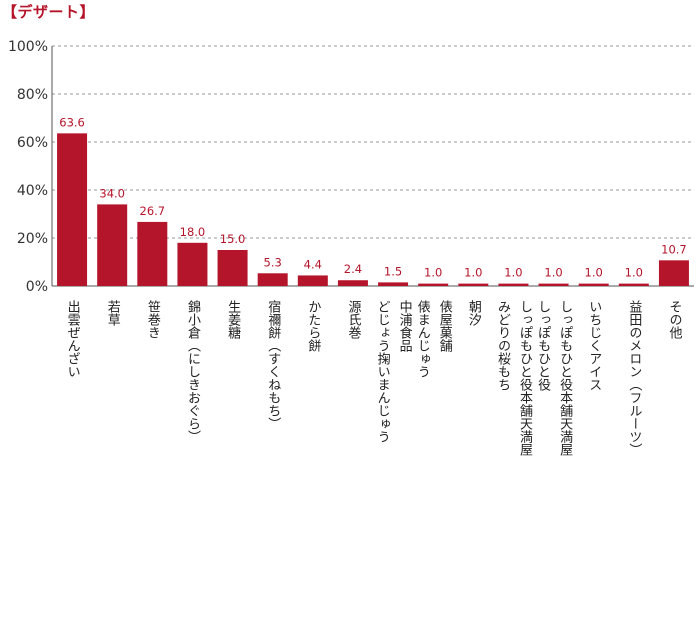 The height and width of the screenshot is (626, 700). I want to click on category-label: 錦小倉（にしきおぐら）, so click(193, 371).